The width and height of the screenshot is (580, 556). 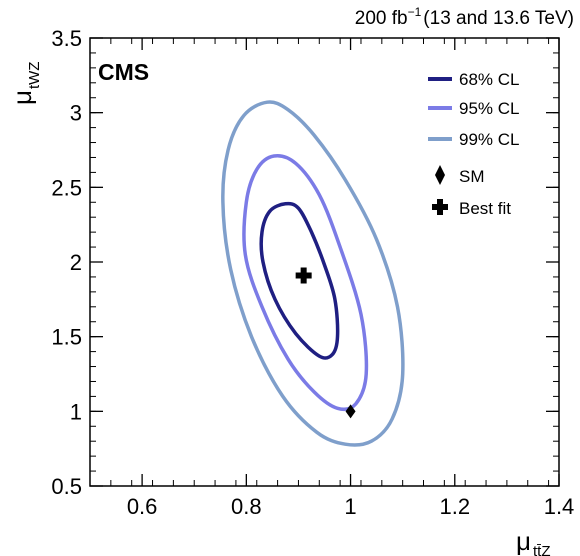 I want to click on y-axis-title: μtWZ, so click(x=25, y=83).